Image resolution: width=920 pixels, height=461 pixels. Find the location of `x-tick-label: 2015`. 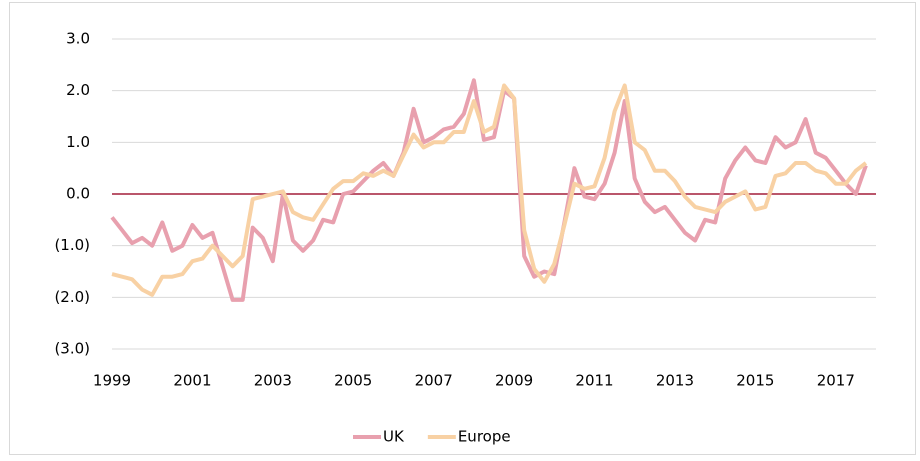

x-tick-label: 2015 is located at coordinates (755, 381).